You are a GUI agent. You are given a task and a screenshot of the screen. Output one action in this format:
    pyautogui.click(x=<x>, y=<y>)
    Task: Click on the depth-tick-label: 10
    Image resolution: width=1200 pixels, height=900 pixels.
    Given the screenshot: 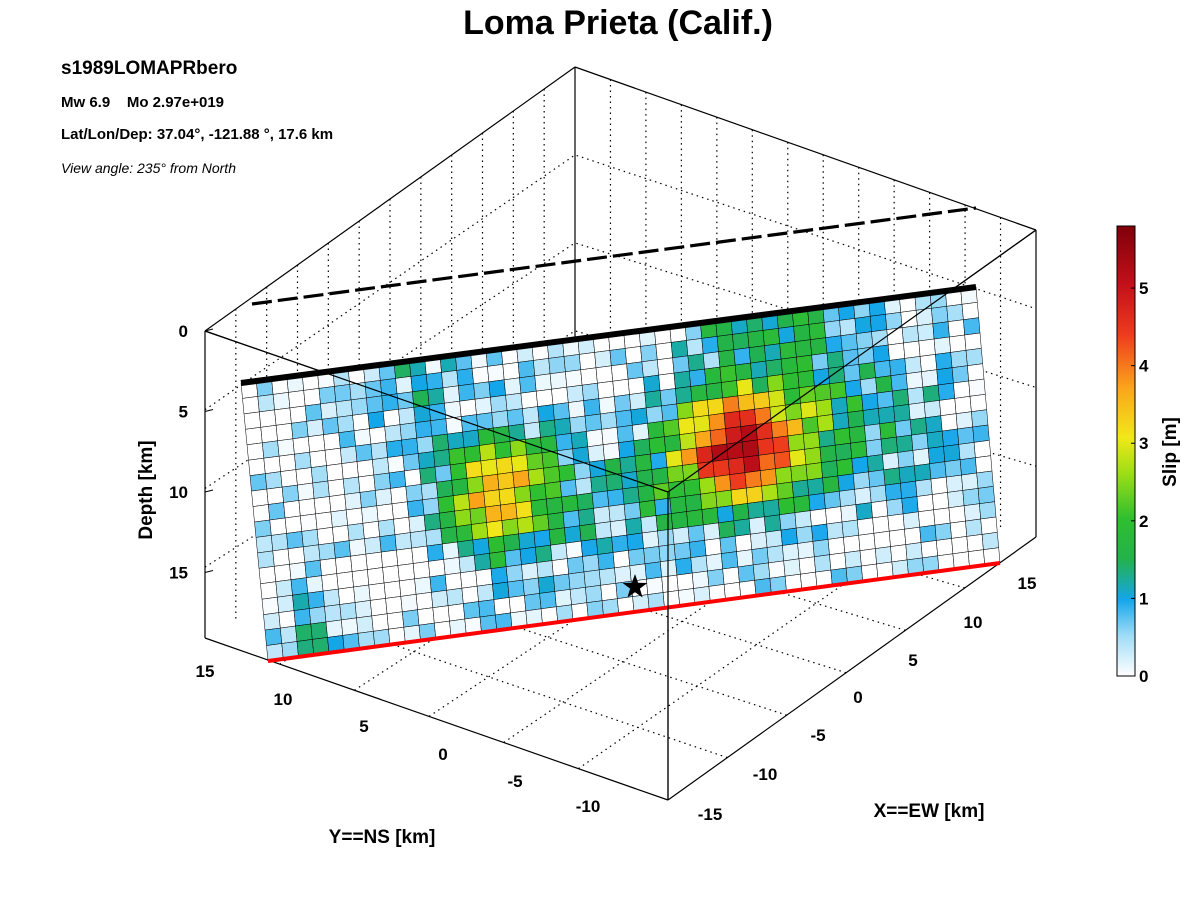 What is the action you would take?
    pyautogui.click(x=178, y=492)
    